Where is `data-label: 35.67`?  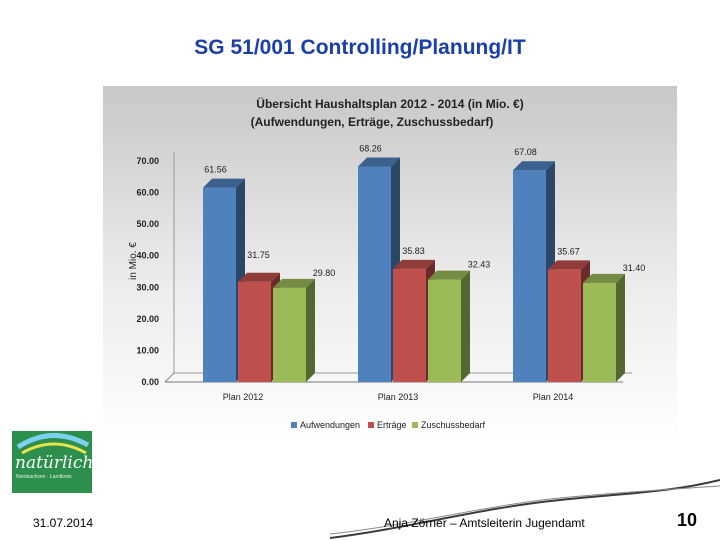
data-label: 35.67 is located at coordinates (568, 251).